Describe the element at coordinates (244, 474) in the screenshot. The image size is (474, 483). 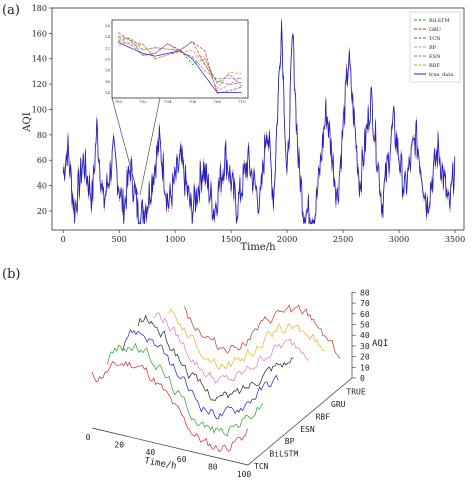
I see `chart-b-x-tick-label: 100` at that location.